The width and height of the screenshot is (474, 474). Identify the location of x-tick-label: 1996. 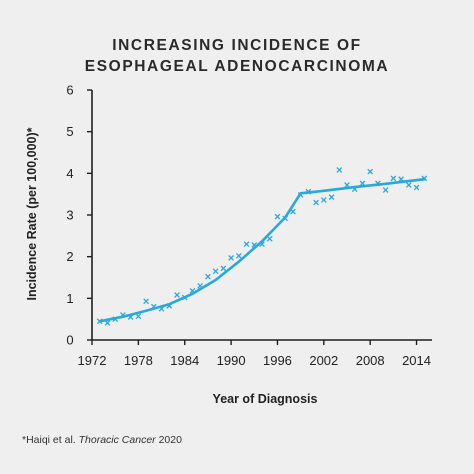
(277, 360).